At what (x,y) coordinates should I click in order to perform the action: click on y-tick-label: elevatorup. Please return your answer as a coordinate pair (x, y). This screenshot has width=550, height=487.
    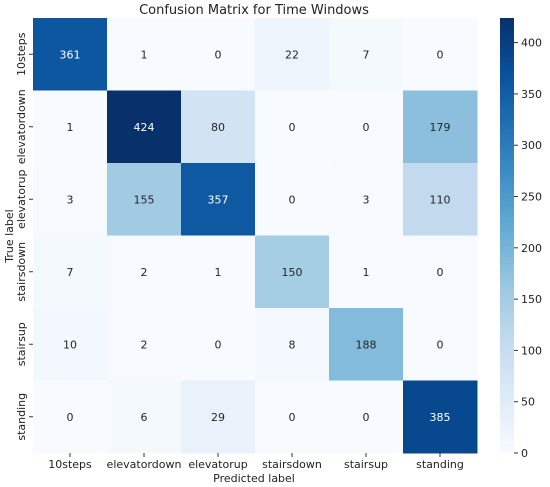
    Looking at the image, I should click on (21, 199).